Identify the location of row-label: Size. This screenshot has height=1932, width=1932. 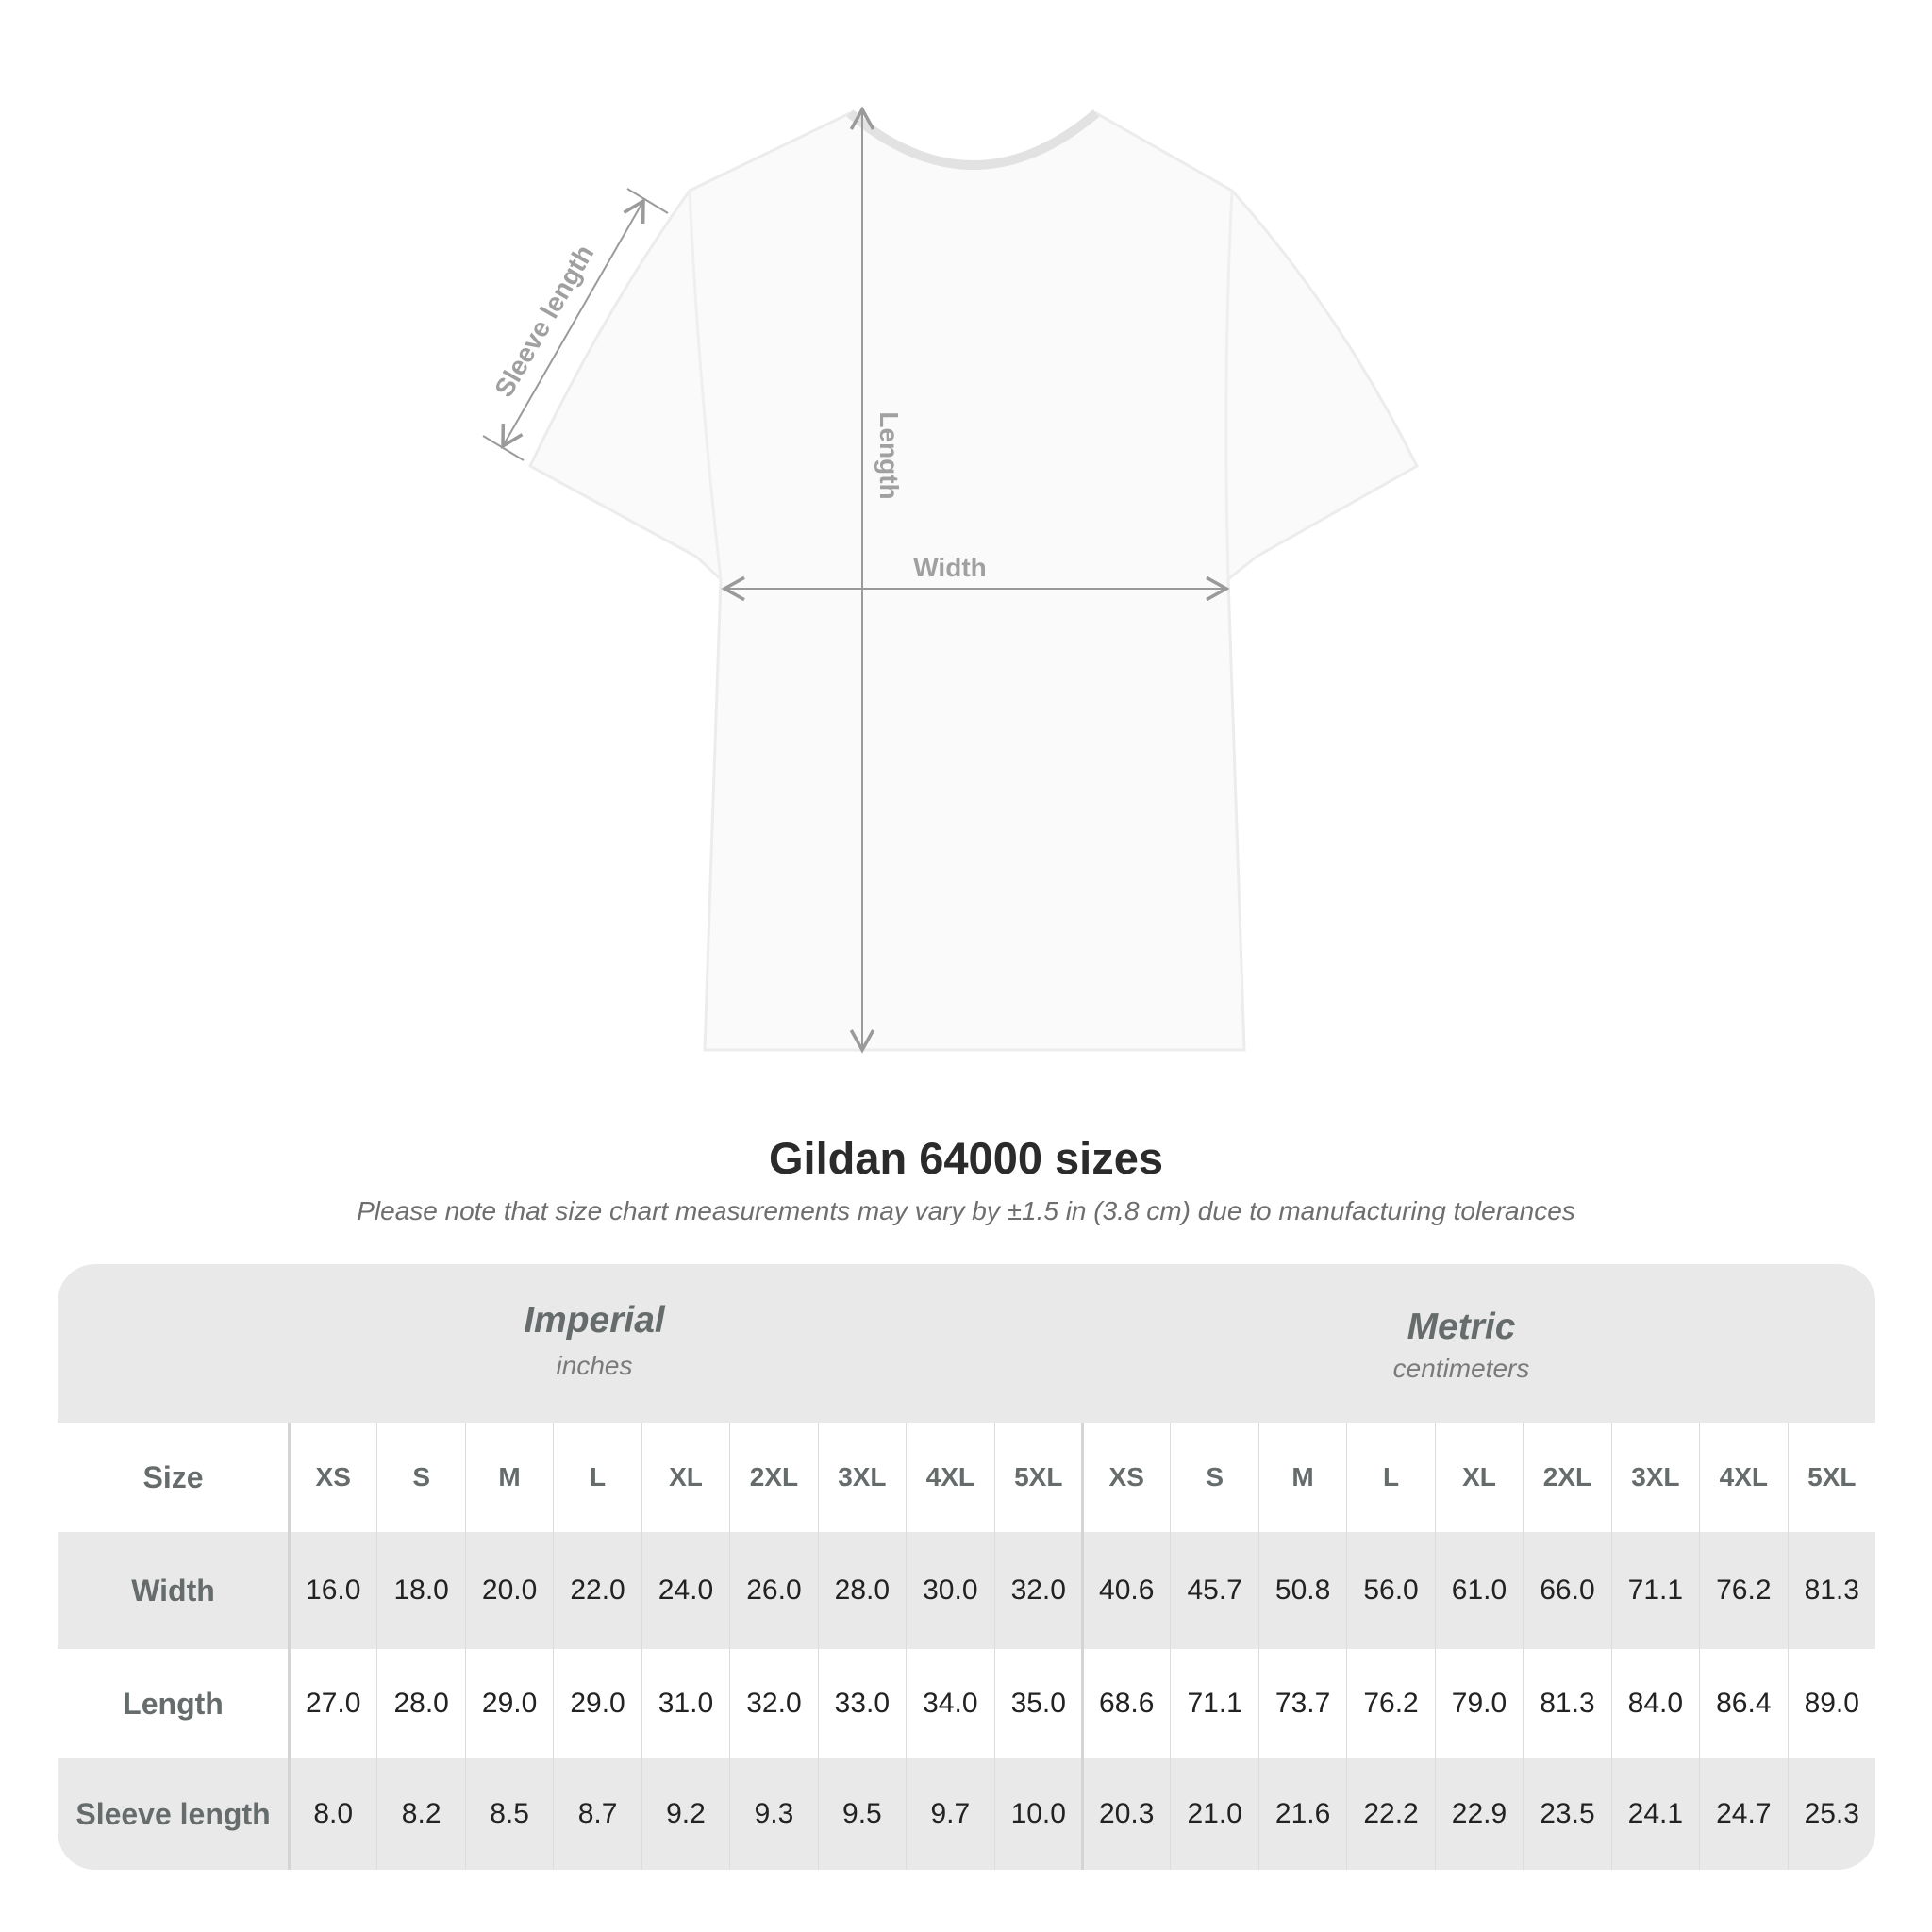
(173, 1476).